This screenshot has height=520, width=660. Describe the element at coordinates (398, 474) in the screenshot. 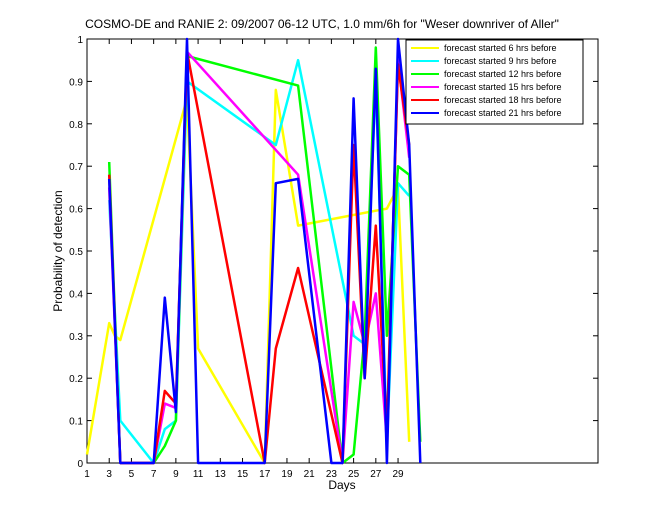

I see `x-tick-label: 29` at that location.